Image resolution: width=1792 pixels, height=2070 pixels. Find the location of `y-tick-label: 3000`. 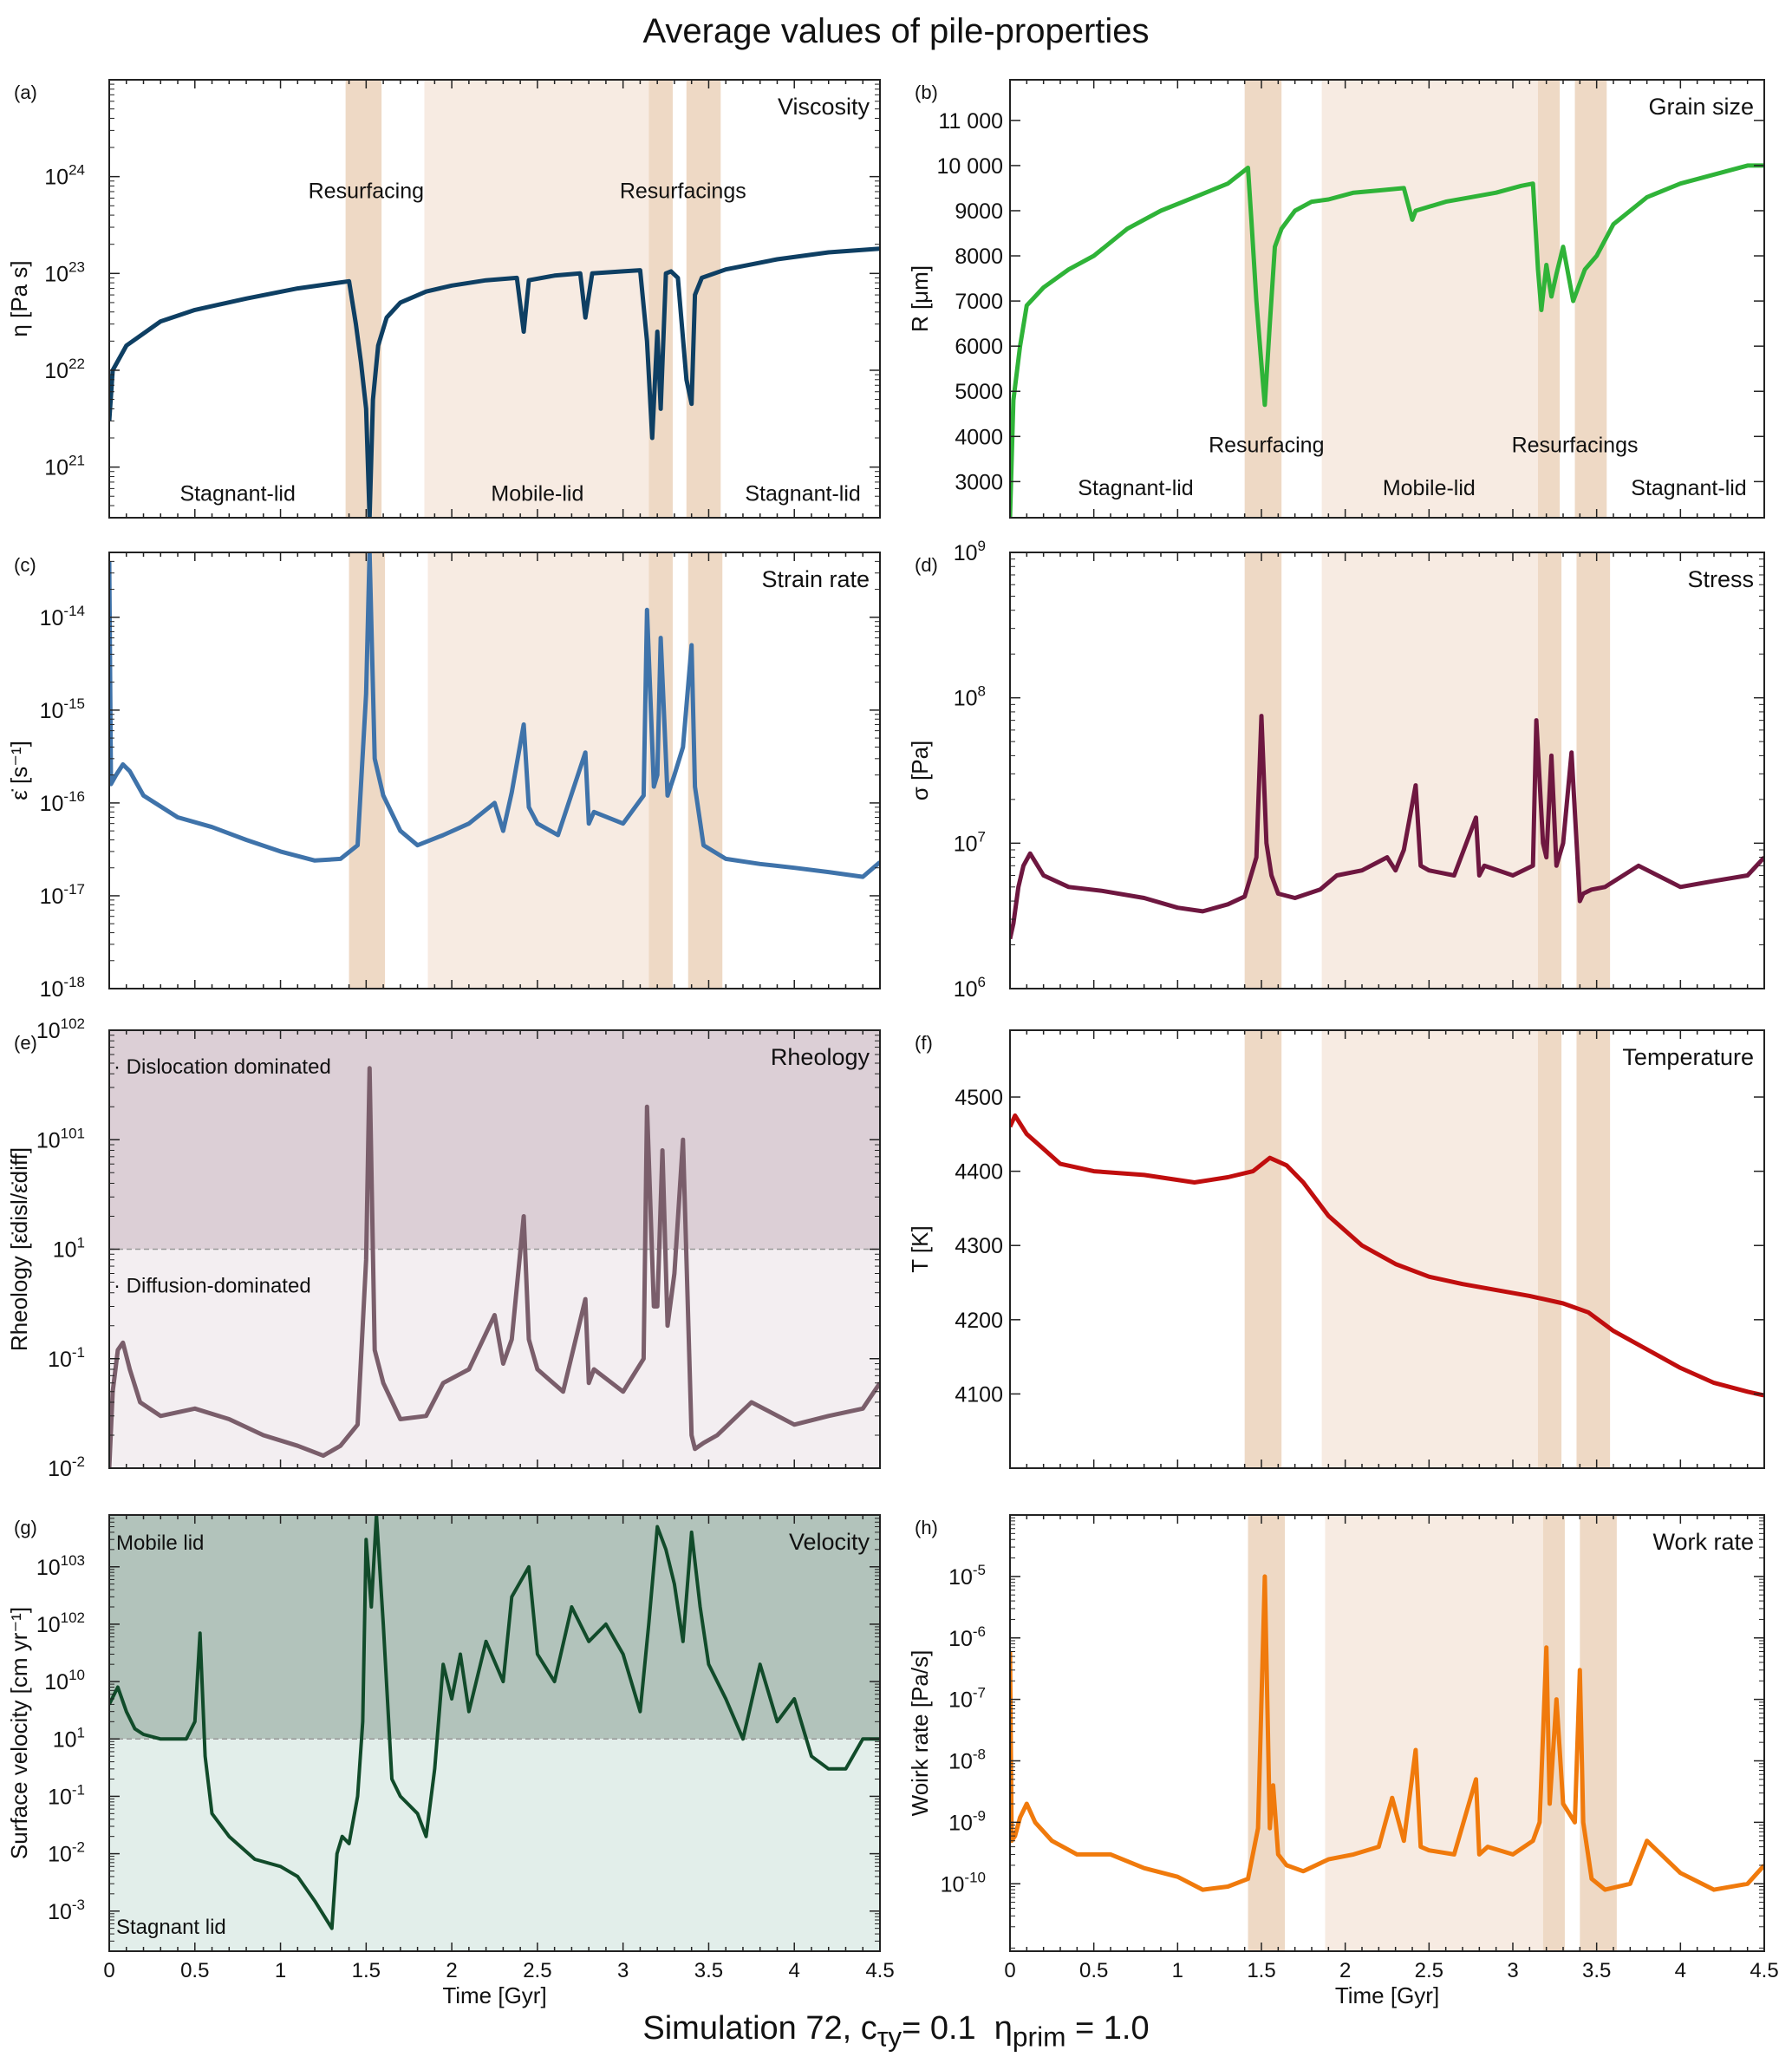

y-tick-label: 3000 is located at coordinates (979, 482).